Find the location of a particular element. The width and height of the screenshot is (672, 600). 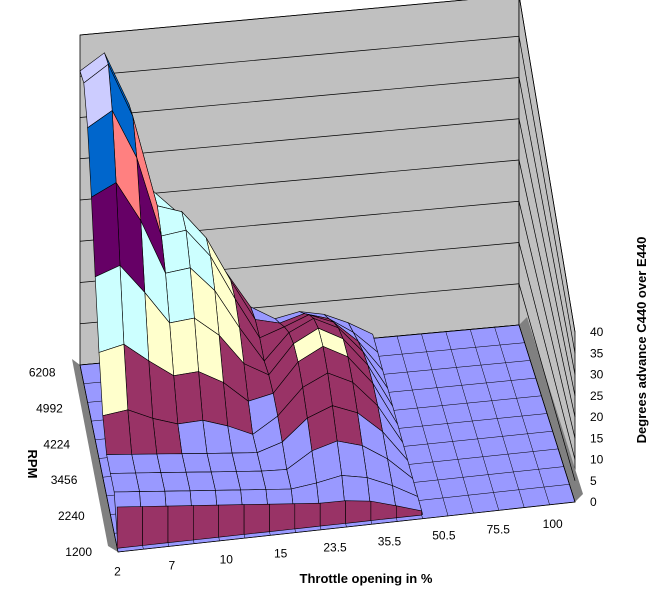

x-tick-label: 7 is located at coordinates (172, 565).